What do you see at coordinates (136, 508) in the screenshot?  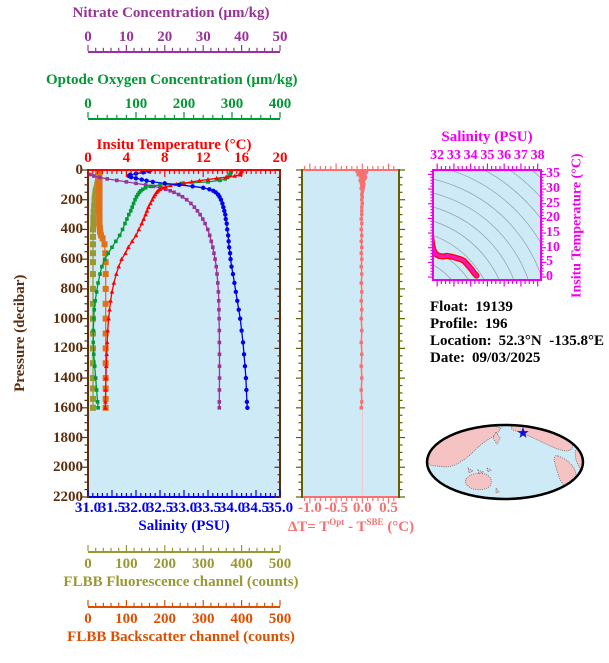 I see `tick-label: 32.0` at bounding box center [136, 508].